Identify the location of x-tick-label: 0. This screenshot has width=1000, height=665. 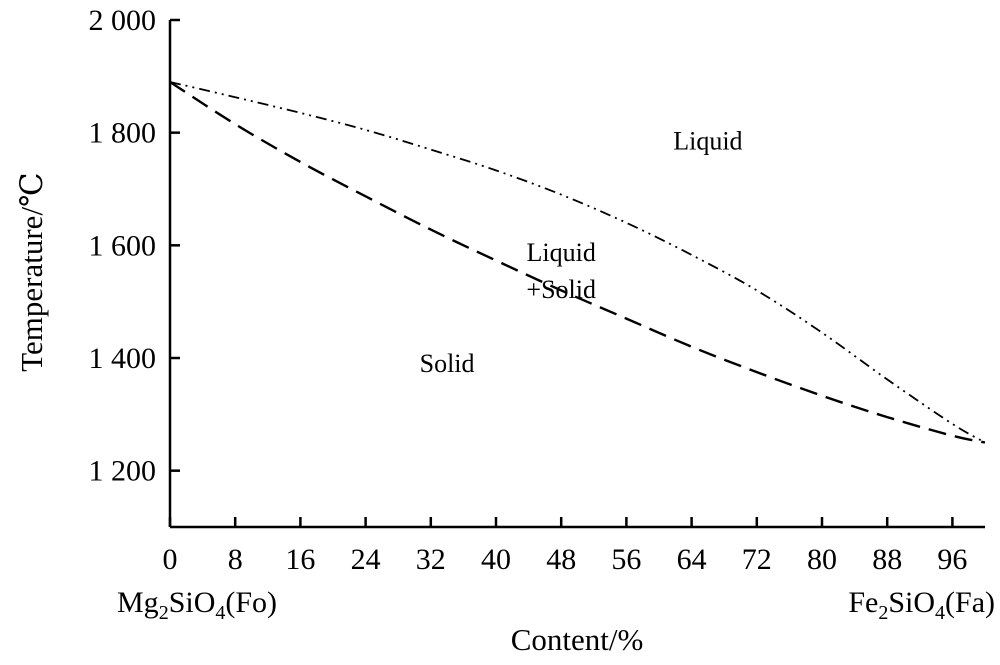
(170, 559).